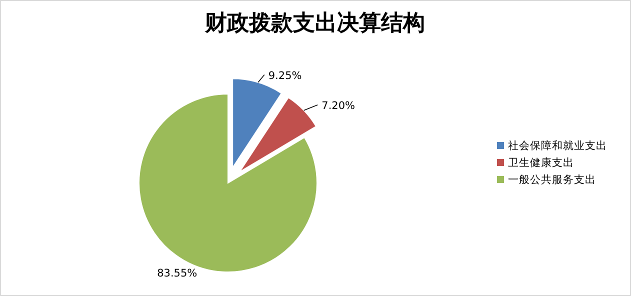  Describe the element at coordinates (557, 145) in the screenshot. I see `legend-label: 社会保障和就业支出` at that location.